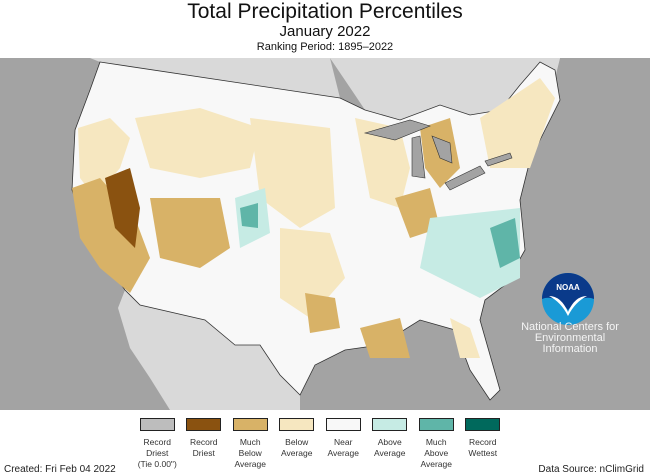 The image size is (650, 475). I want to click on legend-label: Below Average, so click(296, 447).